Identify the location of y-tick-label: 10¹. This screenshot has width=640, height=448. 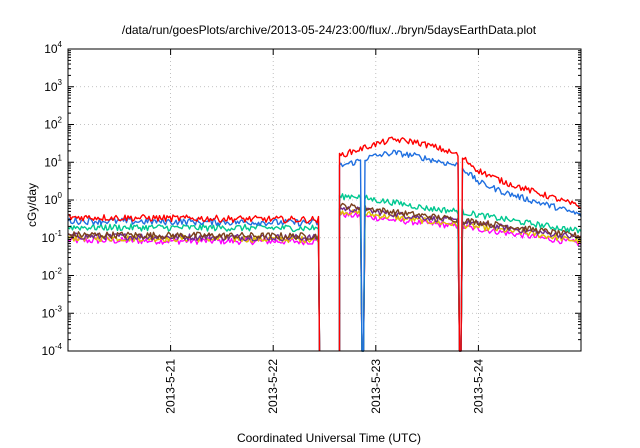
(53, 161).